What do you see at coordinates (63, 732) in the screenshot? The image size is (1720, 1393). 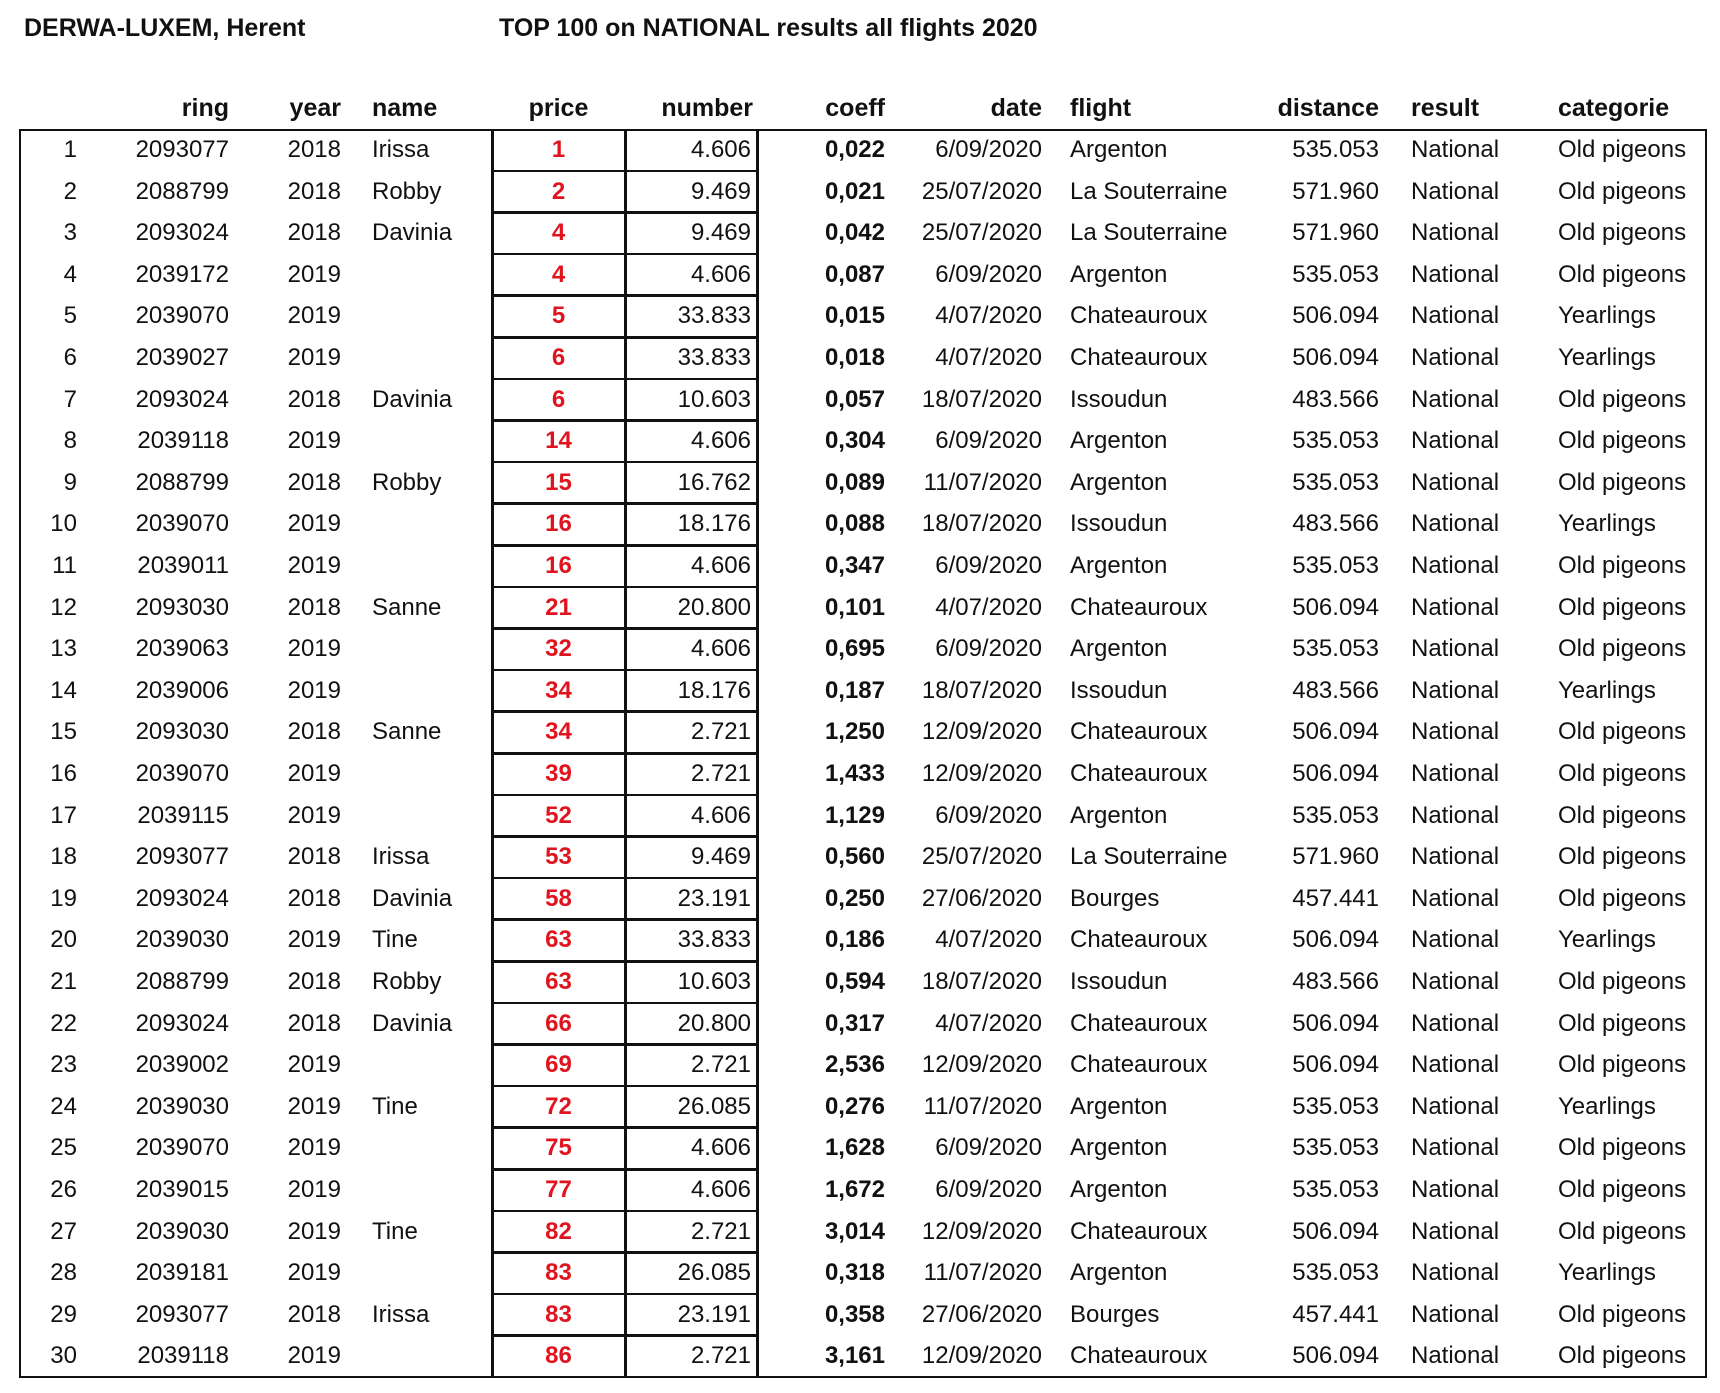 I see `cell-rank: 15` at bounding box center [63, 732].